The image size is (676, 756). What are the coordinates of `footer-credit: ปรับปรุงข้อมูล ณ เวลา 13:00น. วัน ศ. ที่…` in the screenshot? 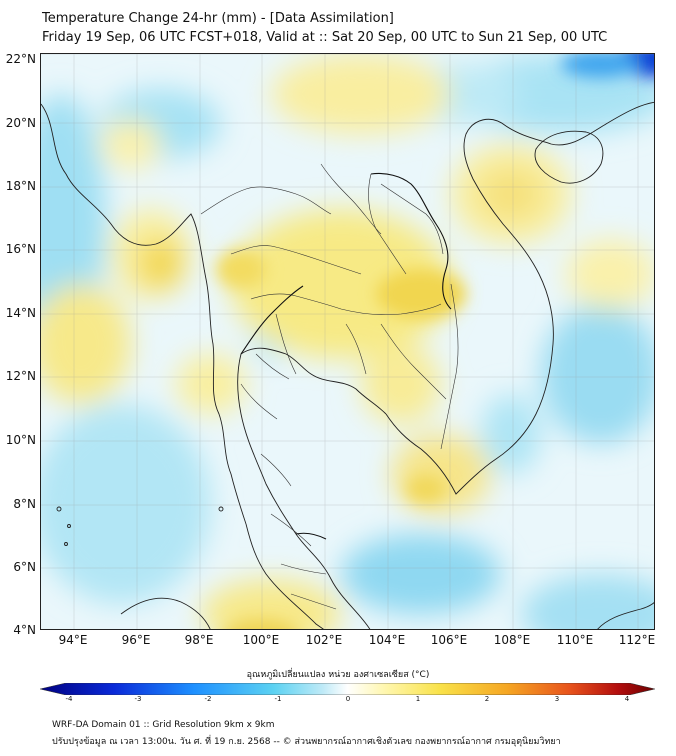 It's located at (306, 742).